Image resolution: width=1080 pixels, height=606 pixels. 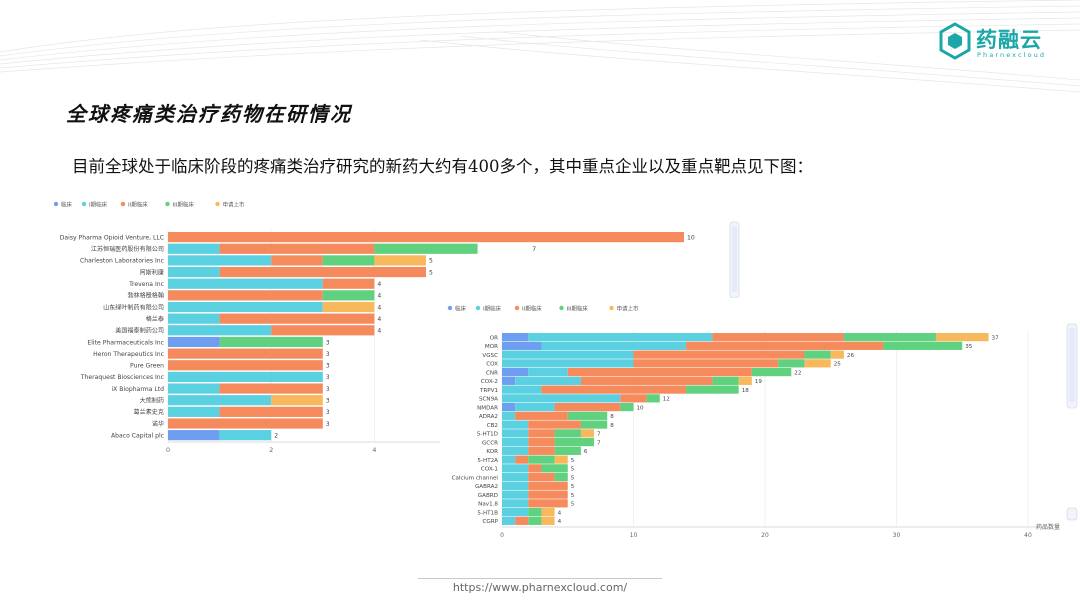 I want to click on bar-total-label: 6, so click(x=586, y=452).